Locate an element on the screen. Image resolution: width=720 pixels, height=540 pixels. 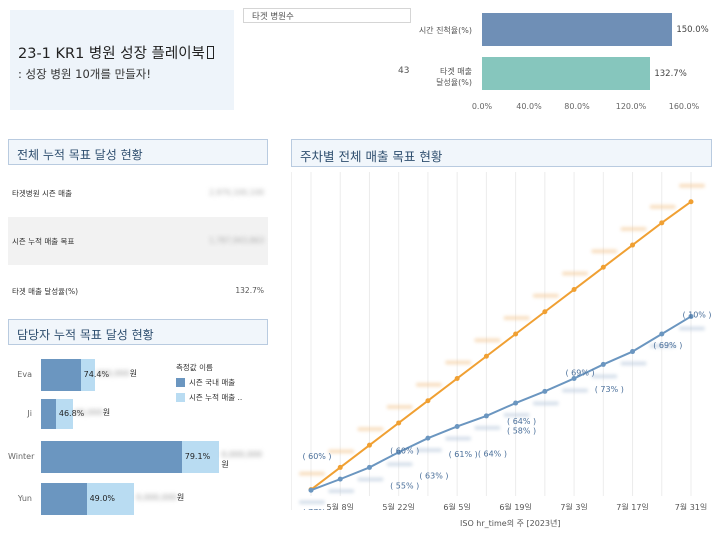
rep-section-header: 담당자 누적 목표 달성 현황 is located at coordinates (138, 332).